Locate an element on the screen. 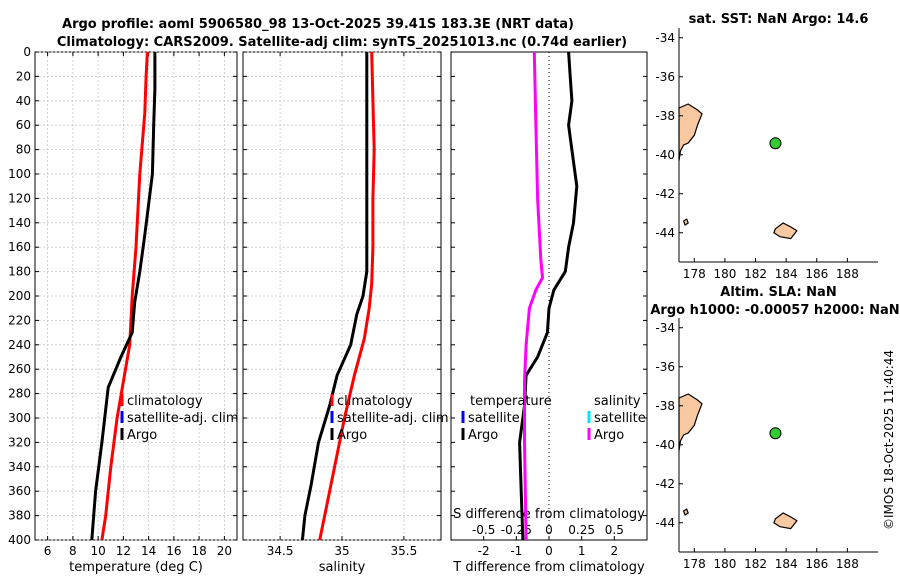 The width and height of the screenshot is (900, 580). x-tick-label: 1 is located at coordinates (582, 551).